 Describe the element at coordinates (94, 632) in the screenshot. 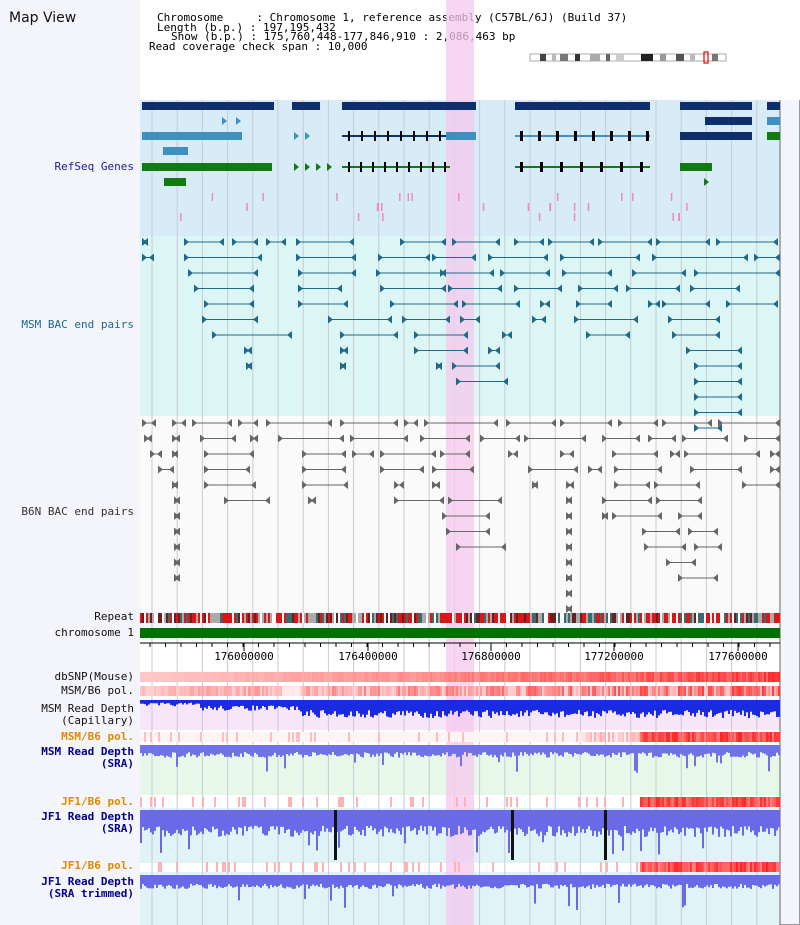

I see `track-label-chromosome: chromosome 1` at that location.